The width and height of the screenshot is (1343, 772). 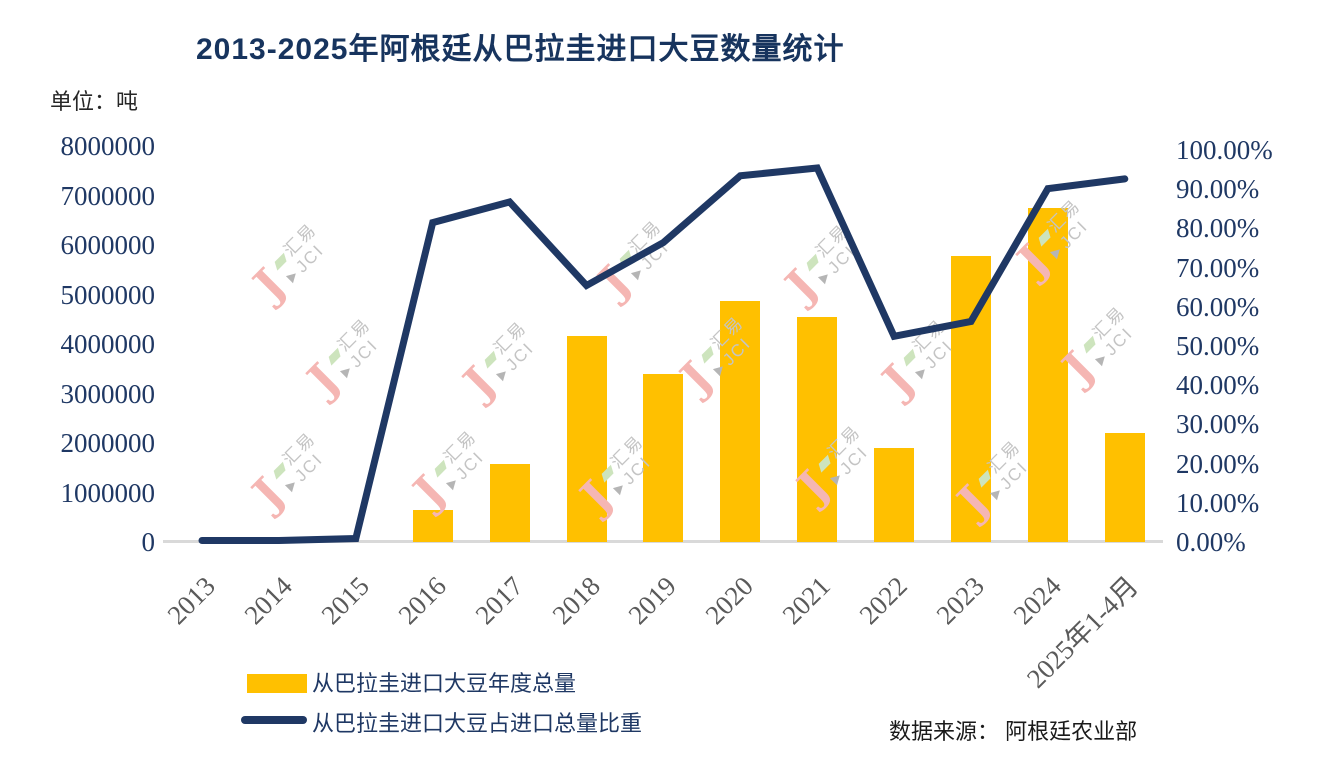 I want to click on source-note: 数据来源： 阿根廷农业部, so click(x=1013, y=731).